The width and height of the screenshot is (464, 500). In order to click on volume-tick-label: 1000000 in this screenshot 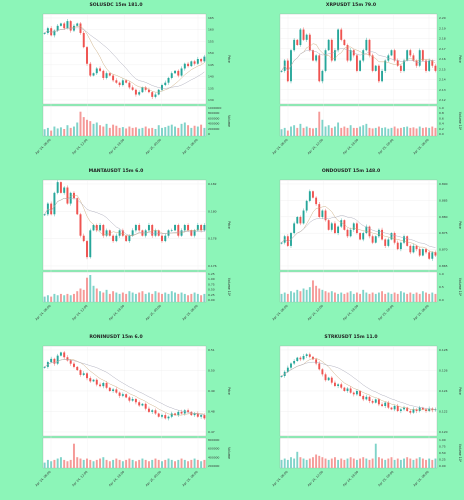, I will do `click(214, 108)`.